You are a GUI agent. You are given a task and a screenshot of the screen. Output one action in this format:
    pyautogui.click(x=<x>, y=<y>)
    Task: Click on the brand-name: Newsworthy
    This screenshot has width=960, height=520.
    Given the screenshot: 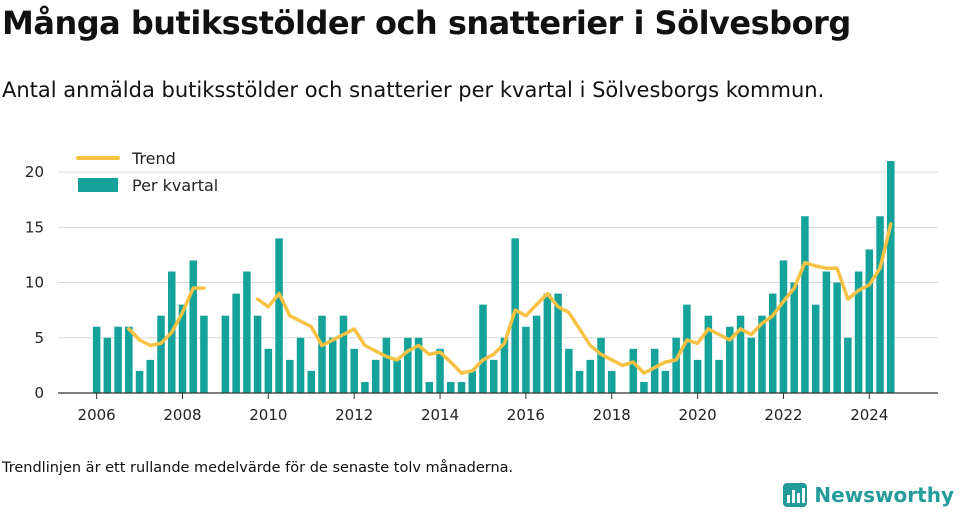 What is the action you would take?
    pyautogui.click(x=884, y=495)
    